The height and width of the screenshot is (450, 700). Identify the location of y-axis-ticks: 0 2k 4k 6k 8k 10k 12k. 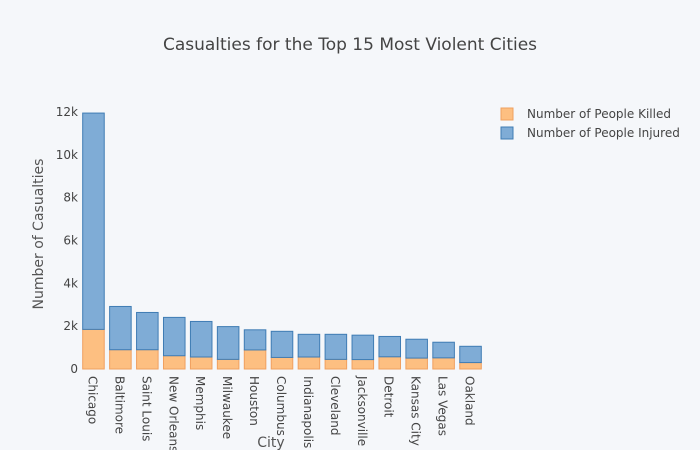
(67, 240).